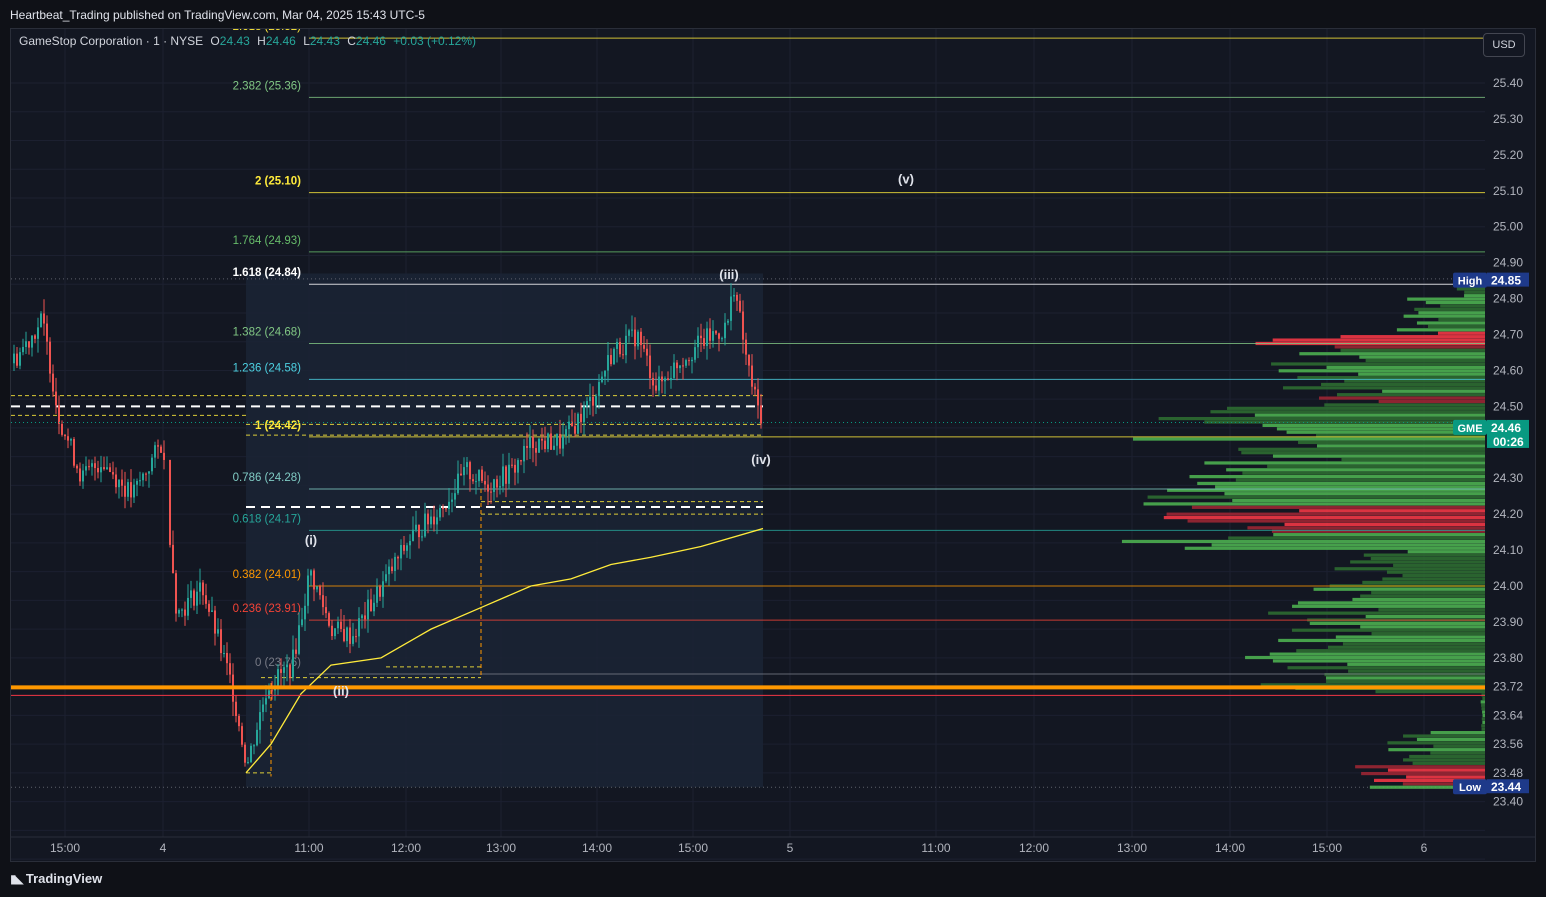 Image resolution: width=1546 pixels, height=897 pixels. What do you see at coordinates (1506, 428) in the screenshot?
I see `price-badge-value-text: 24.46` at bounding box center [1506, 428].